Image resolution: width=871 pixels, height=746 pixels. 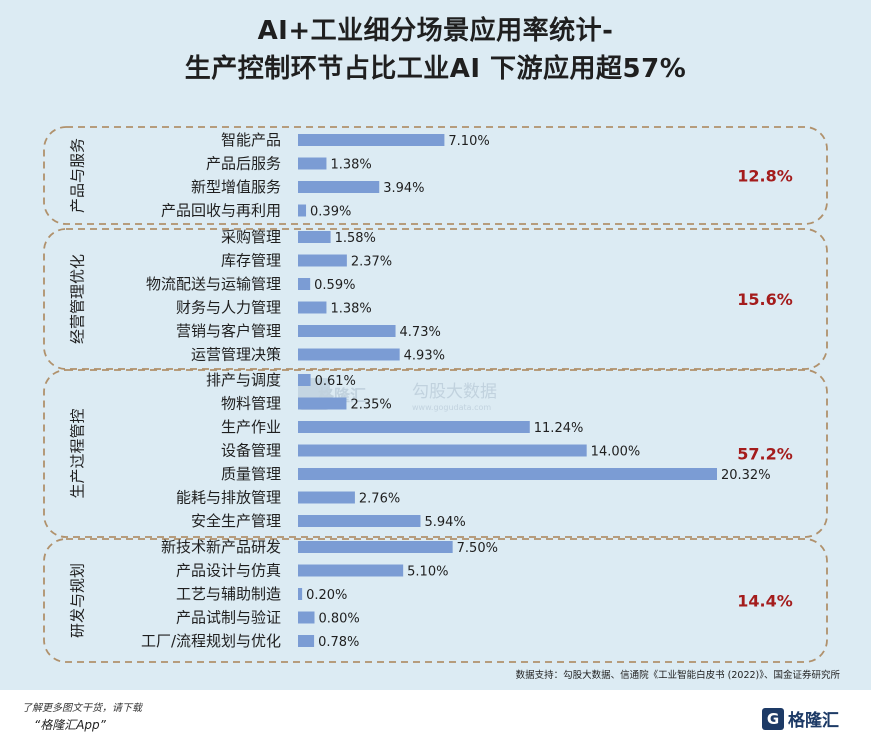 What do you see at coordinates (746, 475) in the screenshot?
I see `value-label: 20.32%` at bounding box center [746, 475].